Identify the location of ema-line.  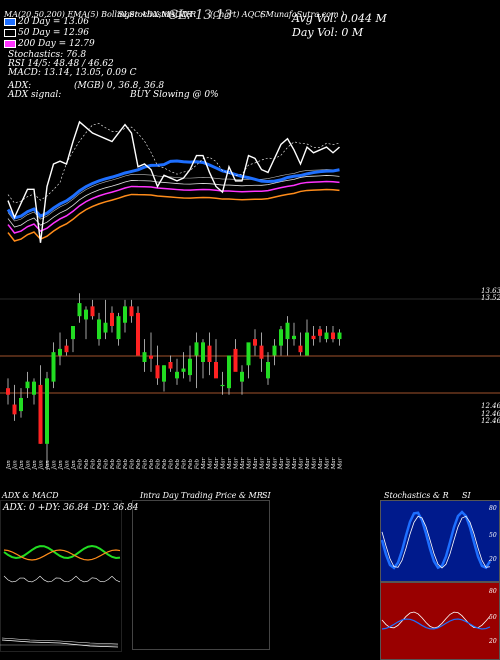
(173, 215).